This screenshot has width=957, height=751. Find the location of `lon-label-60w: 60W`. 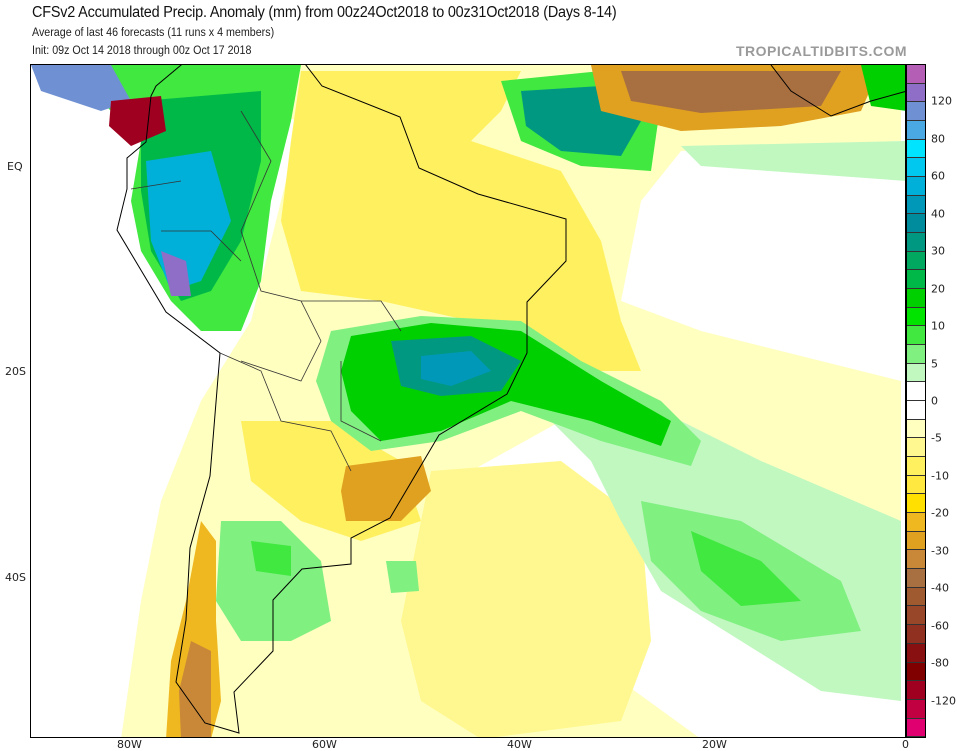

lon-label-60w: 60W is located at coordinates (324, 744).